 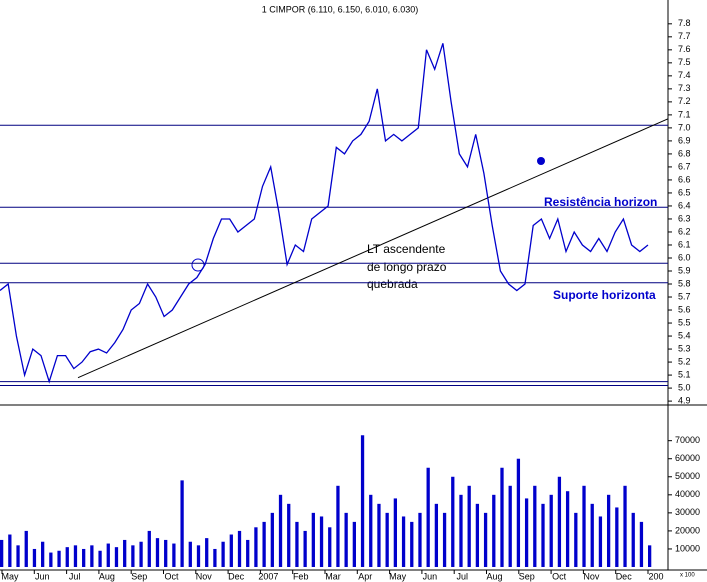 I want to click on marker-circle, so click(x=198, y=265).